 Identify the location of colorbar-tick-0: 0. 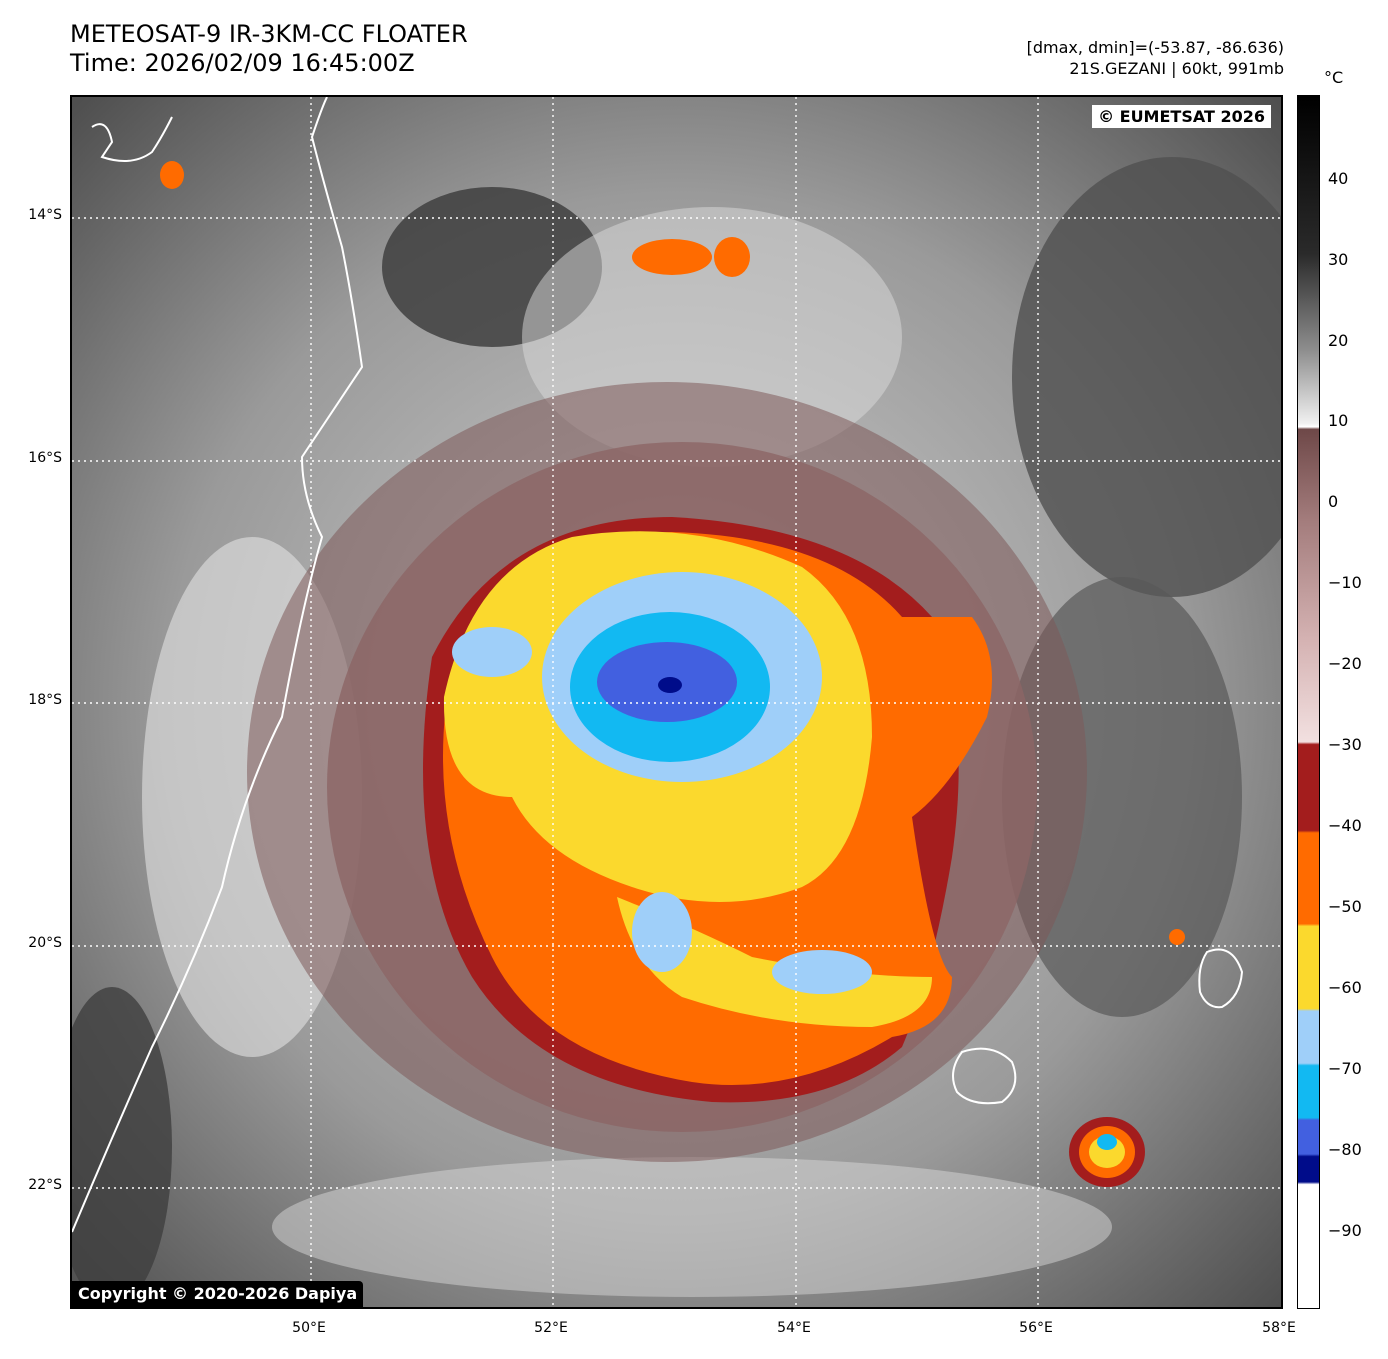
(1333, 501).